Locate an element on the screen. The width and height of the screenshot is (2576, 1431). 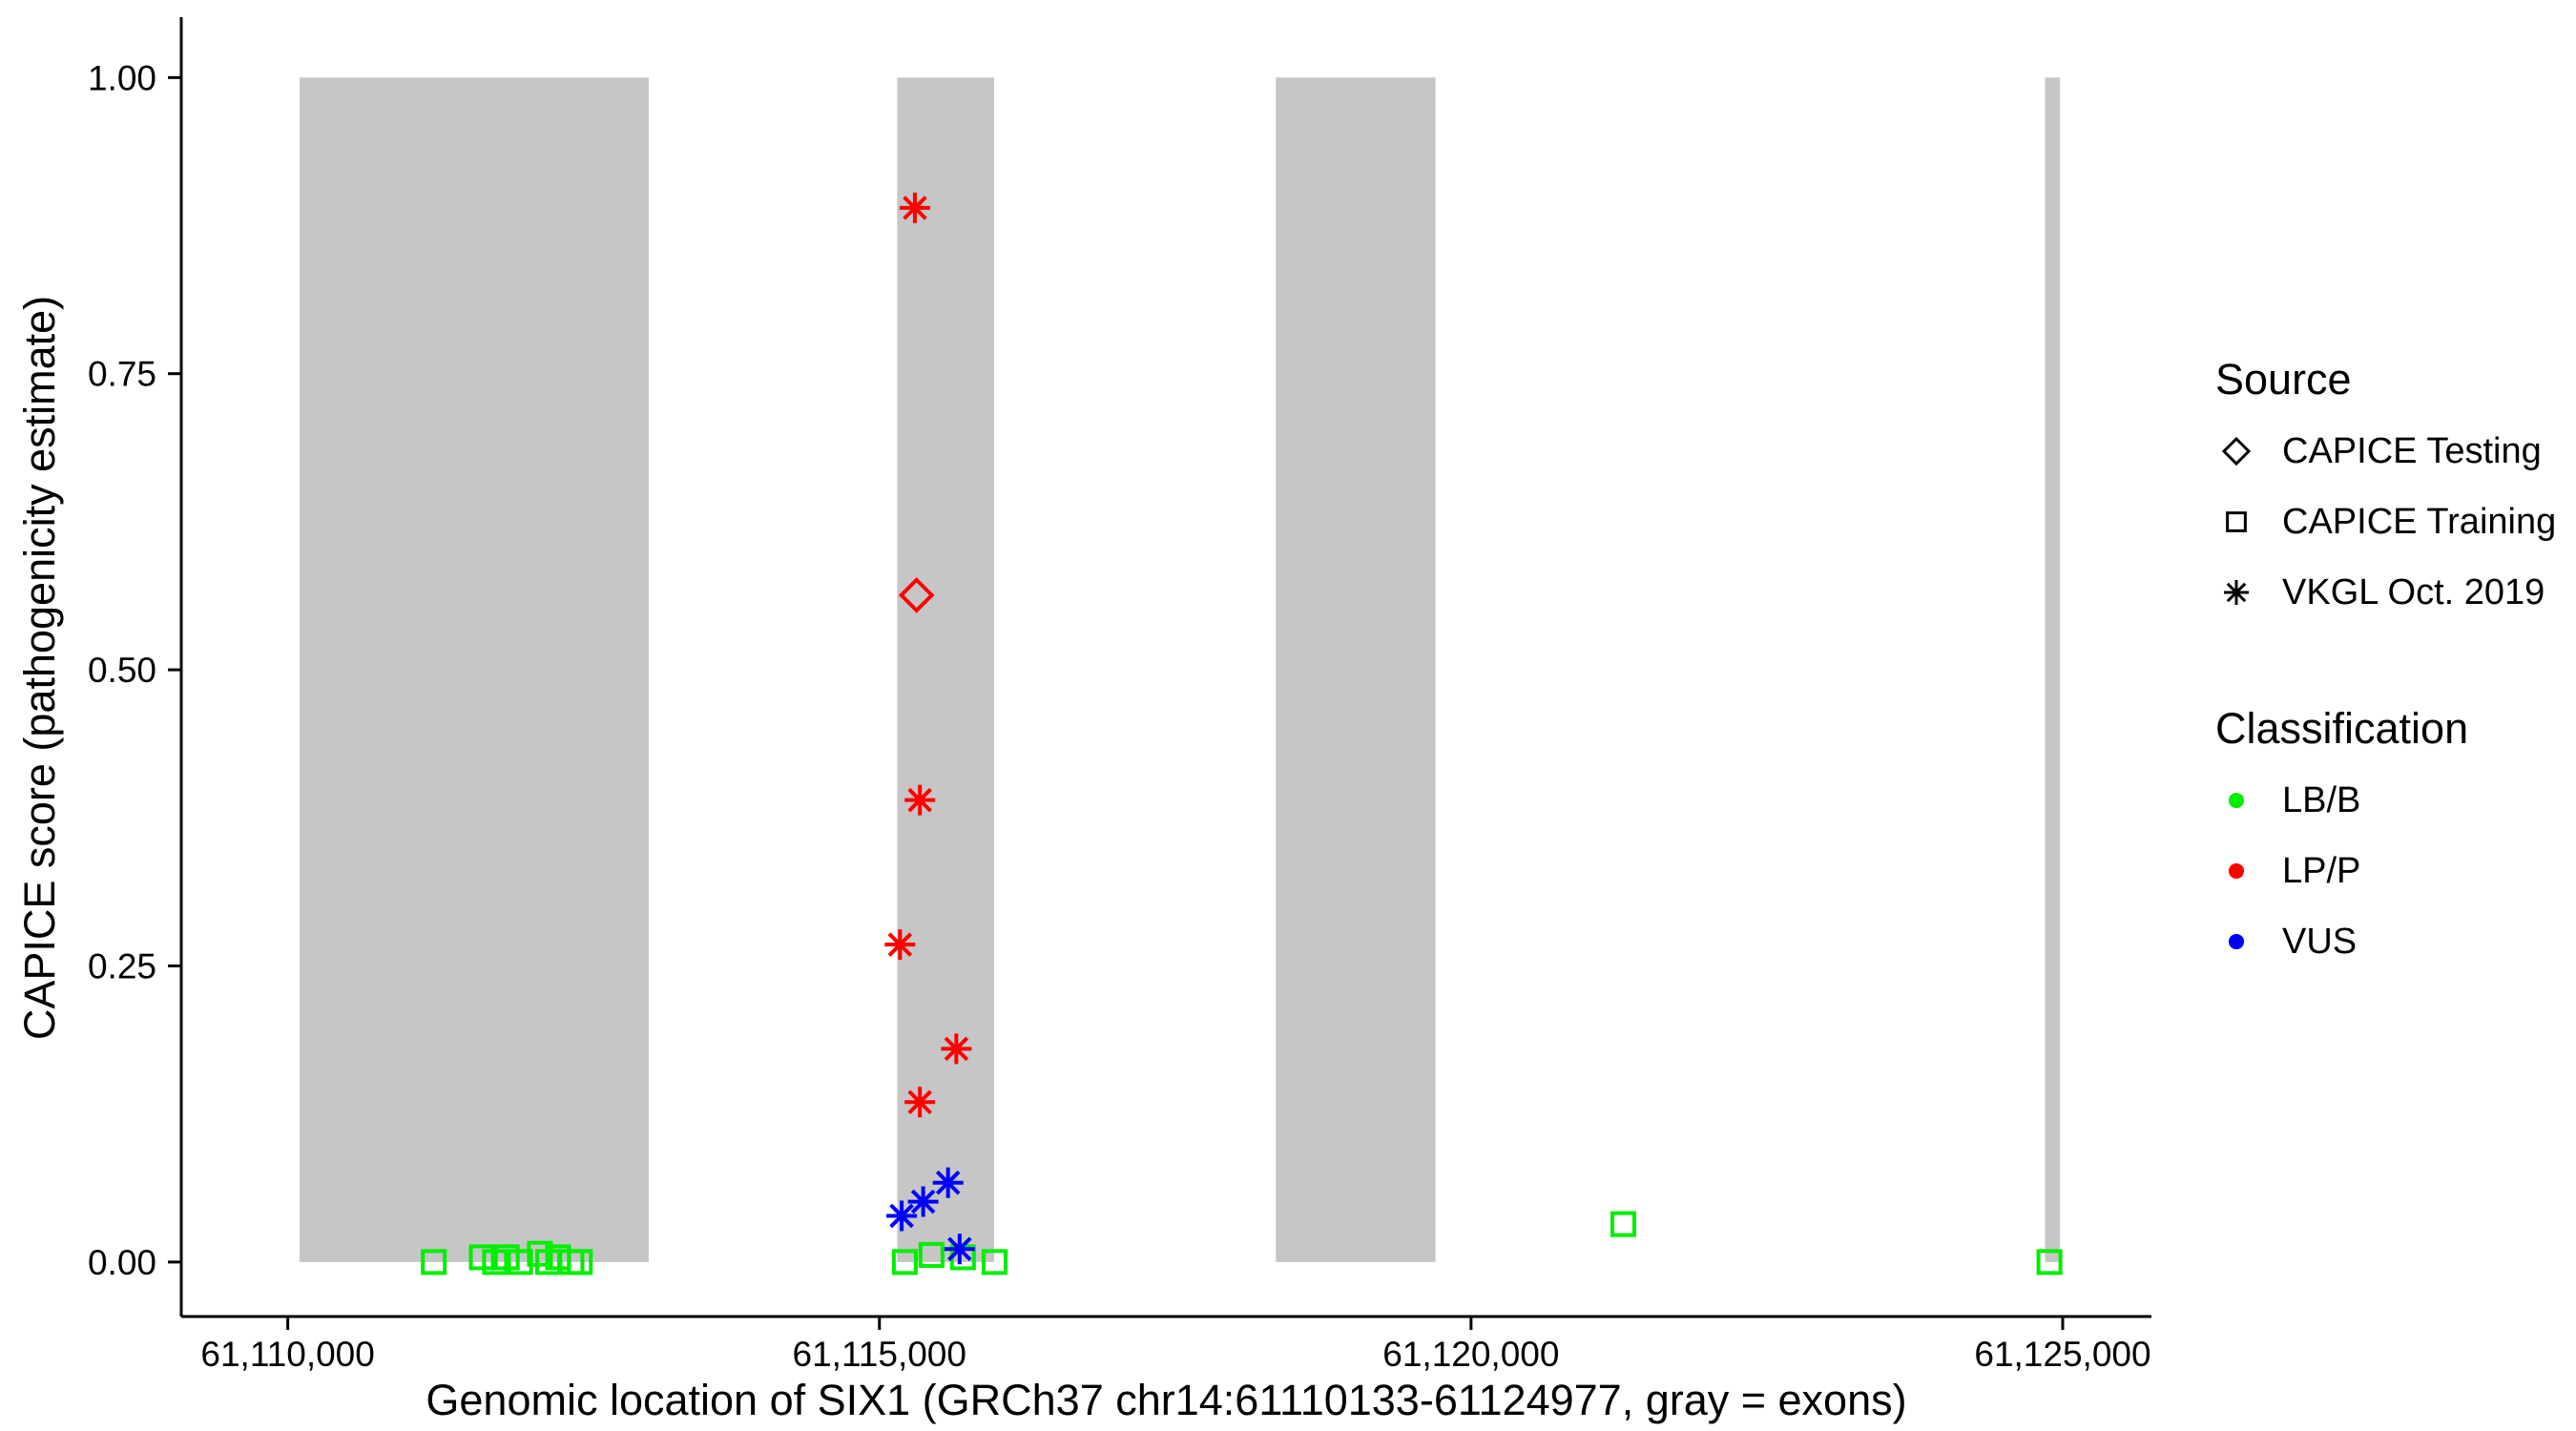
legend-item-source: VKGL Oct. 2019 is located at coordinates (2385, 592).